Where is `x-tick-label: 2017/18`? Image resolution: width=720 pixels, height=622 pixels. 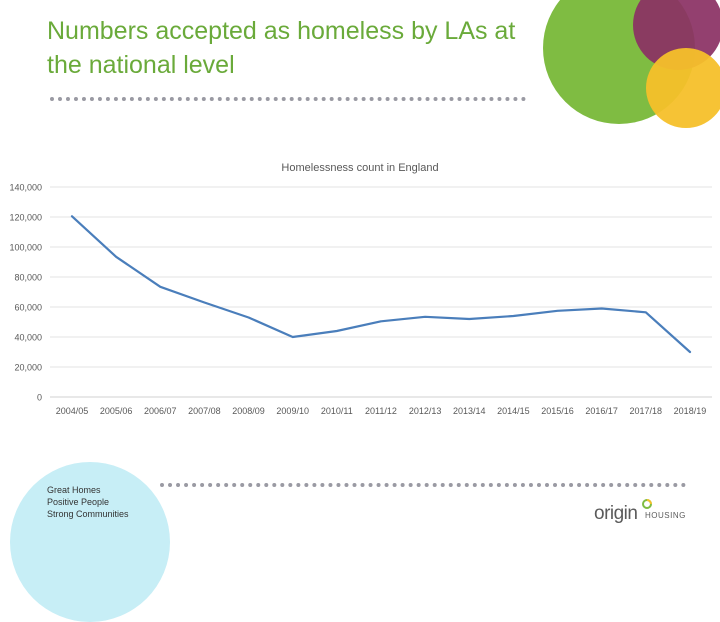 x-tick-label: 2017/18 is located at coordinates (646, 411).